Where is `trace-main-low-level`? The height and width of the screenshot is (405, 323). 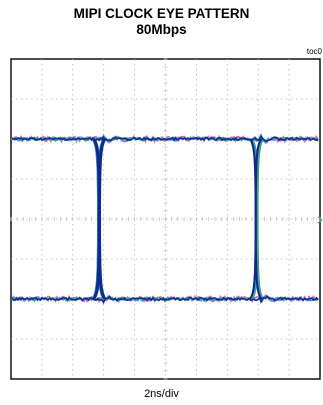
trace-main-low-level is located at coordinates (165, 299).